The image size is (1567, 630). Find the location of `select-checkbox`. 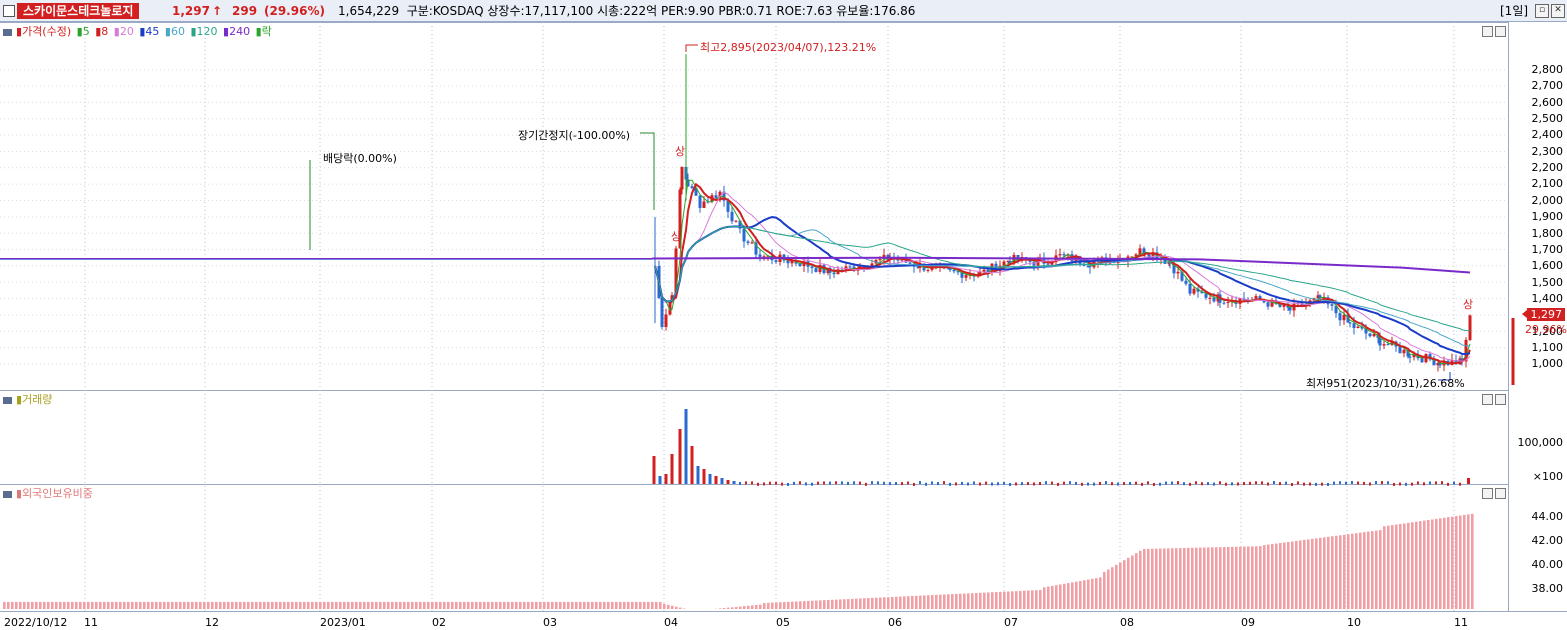

select-checkbox is located at coordinates (9, 11).